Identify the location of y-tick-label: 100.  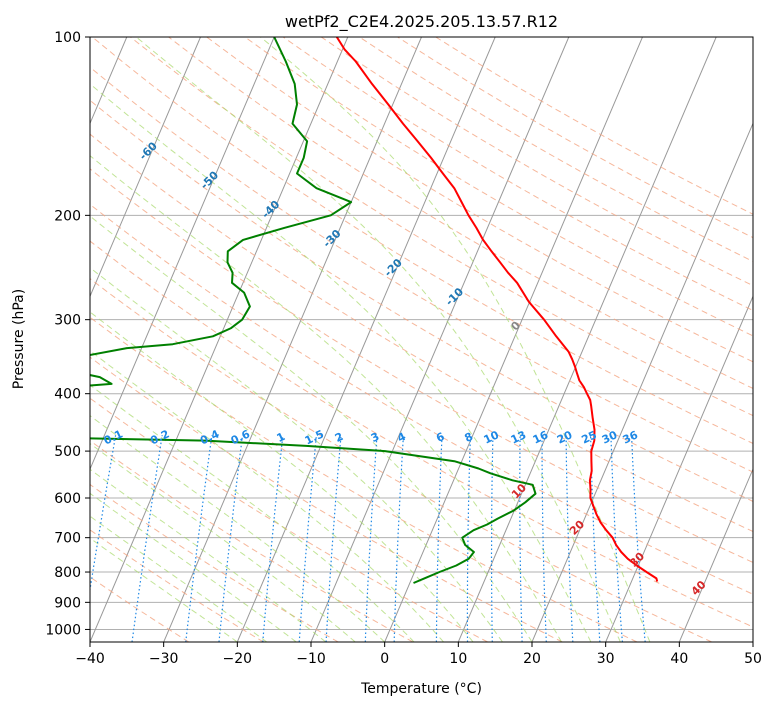
(67, 38).